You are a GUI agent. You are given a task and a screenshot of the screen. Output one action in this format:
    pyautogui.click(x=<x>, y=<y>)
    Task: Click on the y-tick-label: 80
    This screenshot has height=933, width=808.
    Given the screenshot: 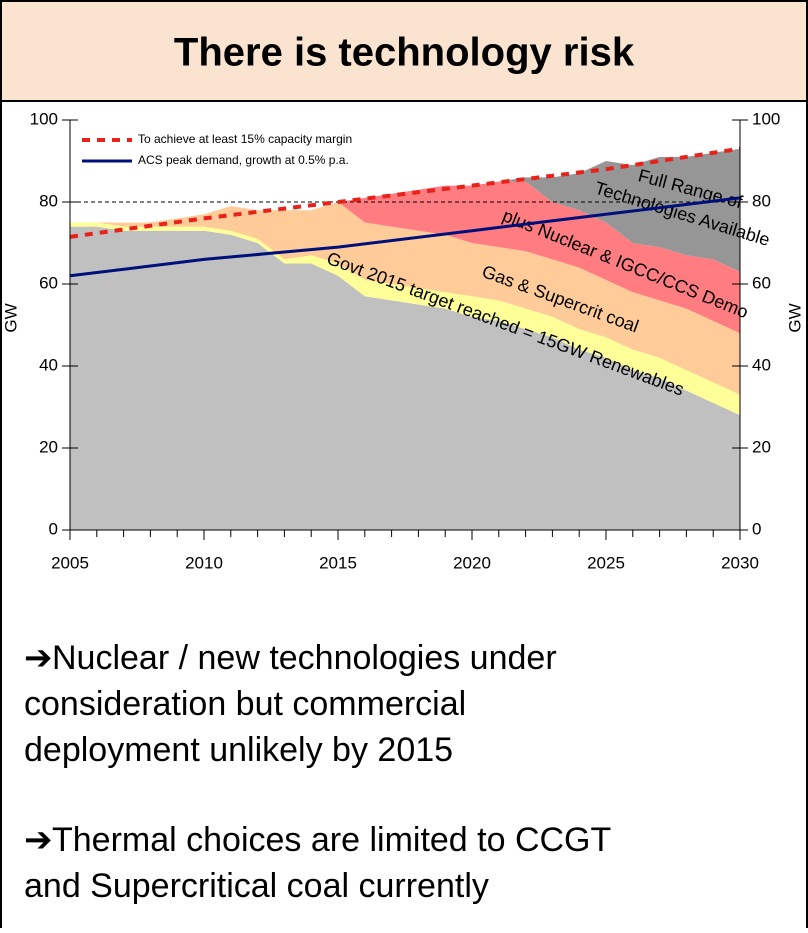 What is the action you would take?
    pyautogui.click(x=48, y=200)
    